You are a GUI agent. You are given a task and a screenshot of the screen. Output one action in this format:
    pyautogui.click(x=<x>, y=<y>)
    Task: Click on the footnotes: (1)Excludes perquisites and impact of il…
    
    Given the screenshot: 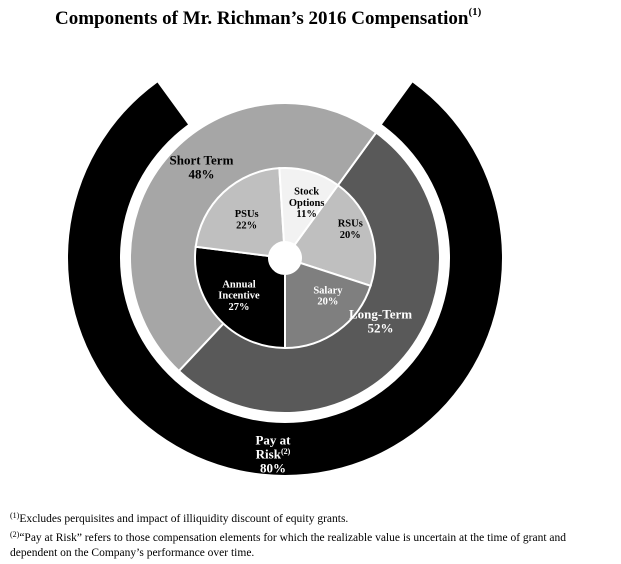 What is the action you would take?
    pyautogui.click(x=312, y=534)
    